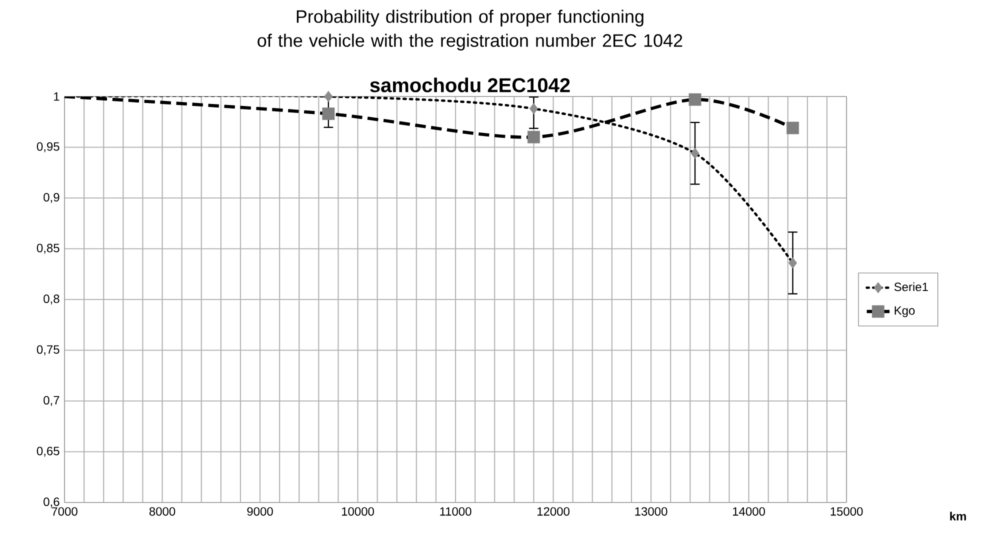 The width and height of the screenshot is (1000, 537). Describe the element at coordinates (57, 96) in the screenshot. I see `y-tick-label: 1` at that location.